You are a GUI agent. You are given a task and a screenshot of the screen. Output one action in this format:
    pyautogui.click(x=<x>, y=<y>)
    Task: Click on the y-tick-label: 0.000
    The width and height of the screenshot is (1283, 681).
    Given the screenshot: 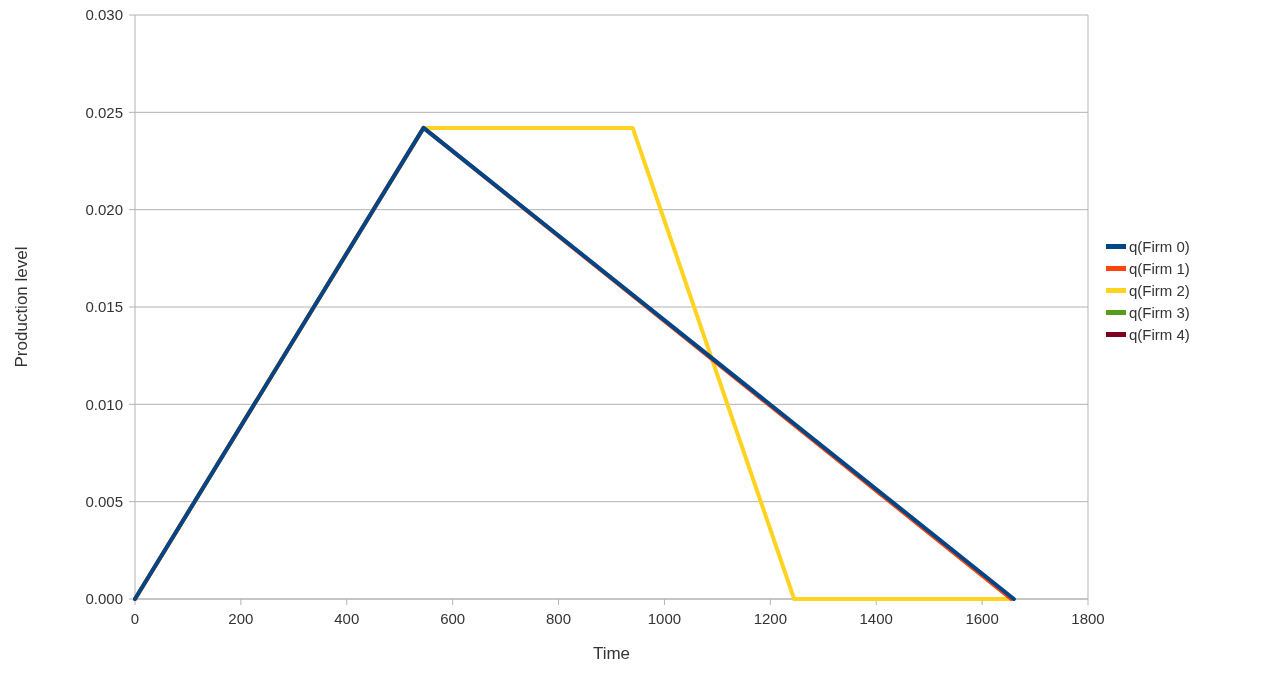 What is the action you would take?
    pyautogui.click(x=104, y=599)
    